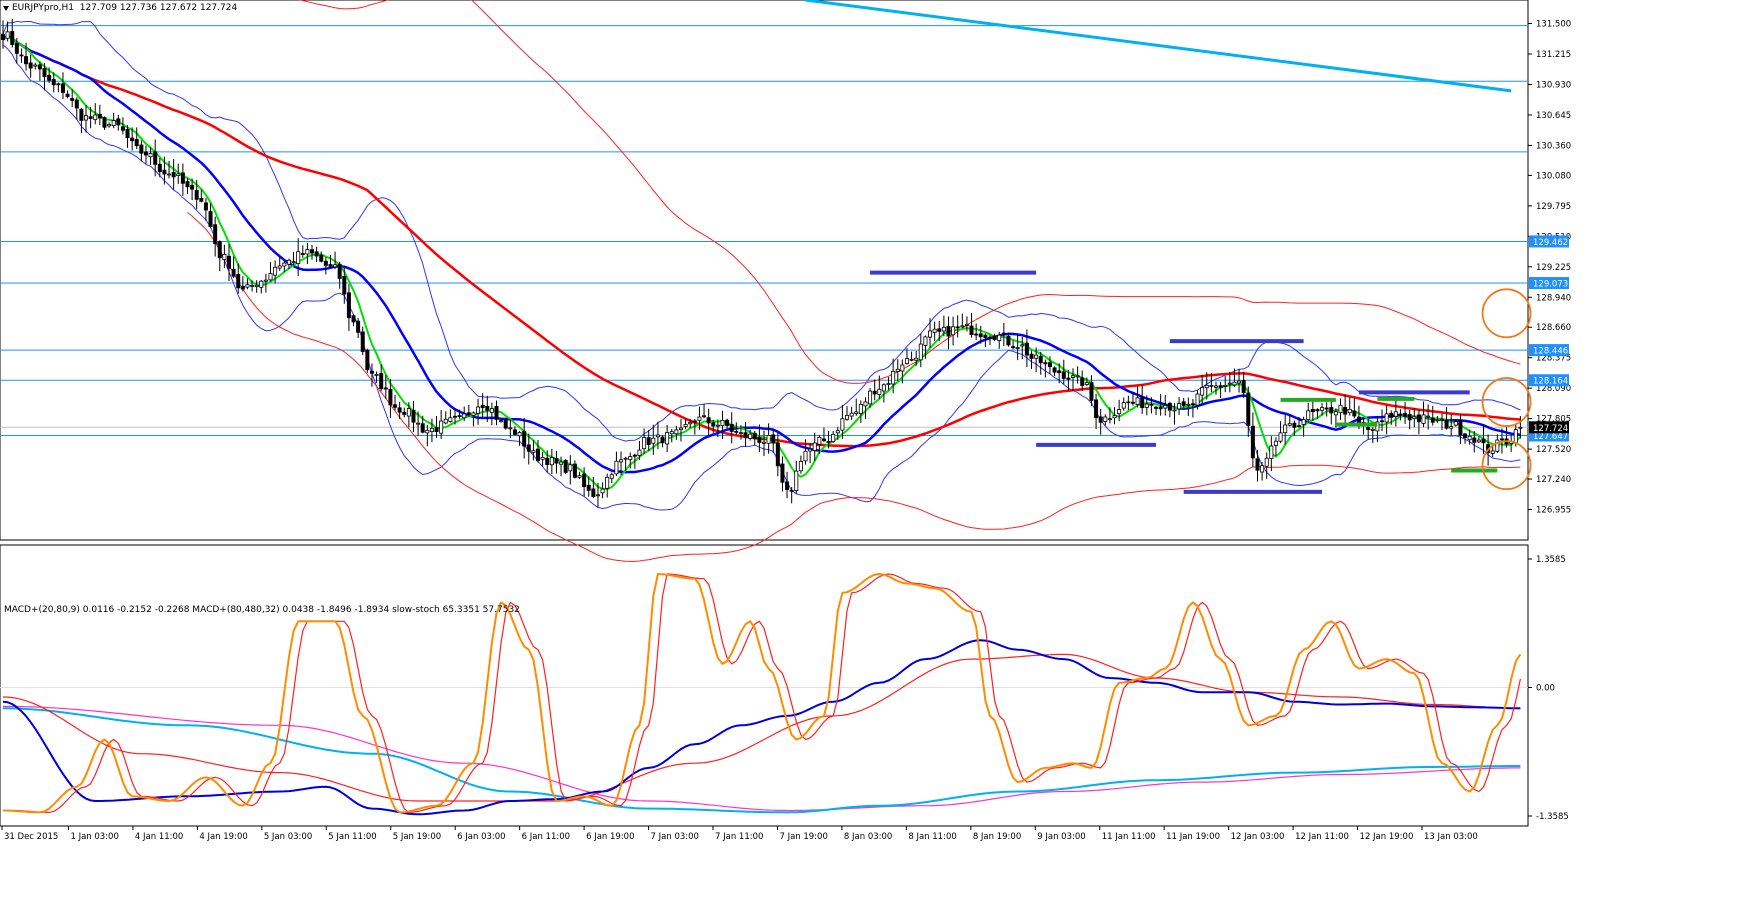 Image resolution: width=1737 pixels, height=922 pixels. What do you see at coordinates (1550, 352) in the screenshot?
I see `price-label-text: 128.446` at bounding box center [1550, 352].